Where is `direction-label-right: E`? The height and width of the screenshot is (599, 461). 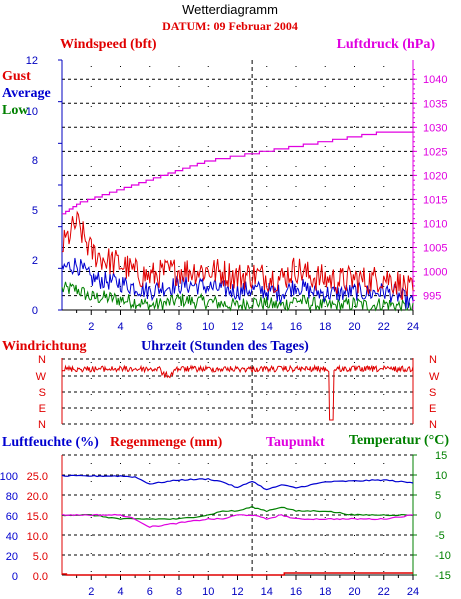
direction-label-right: E is located at coordinates (432, 409).